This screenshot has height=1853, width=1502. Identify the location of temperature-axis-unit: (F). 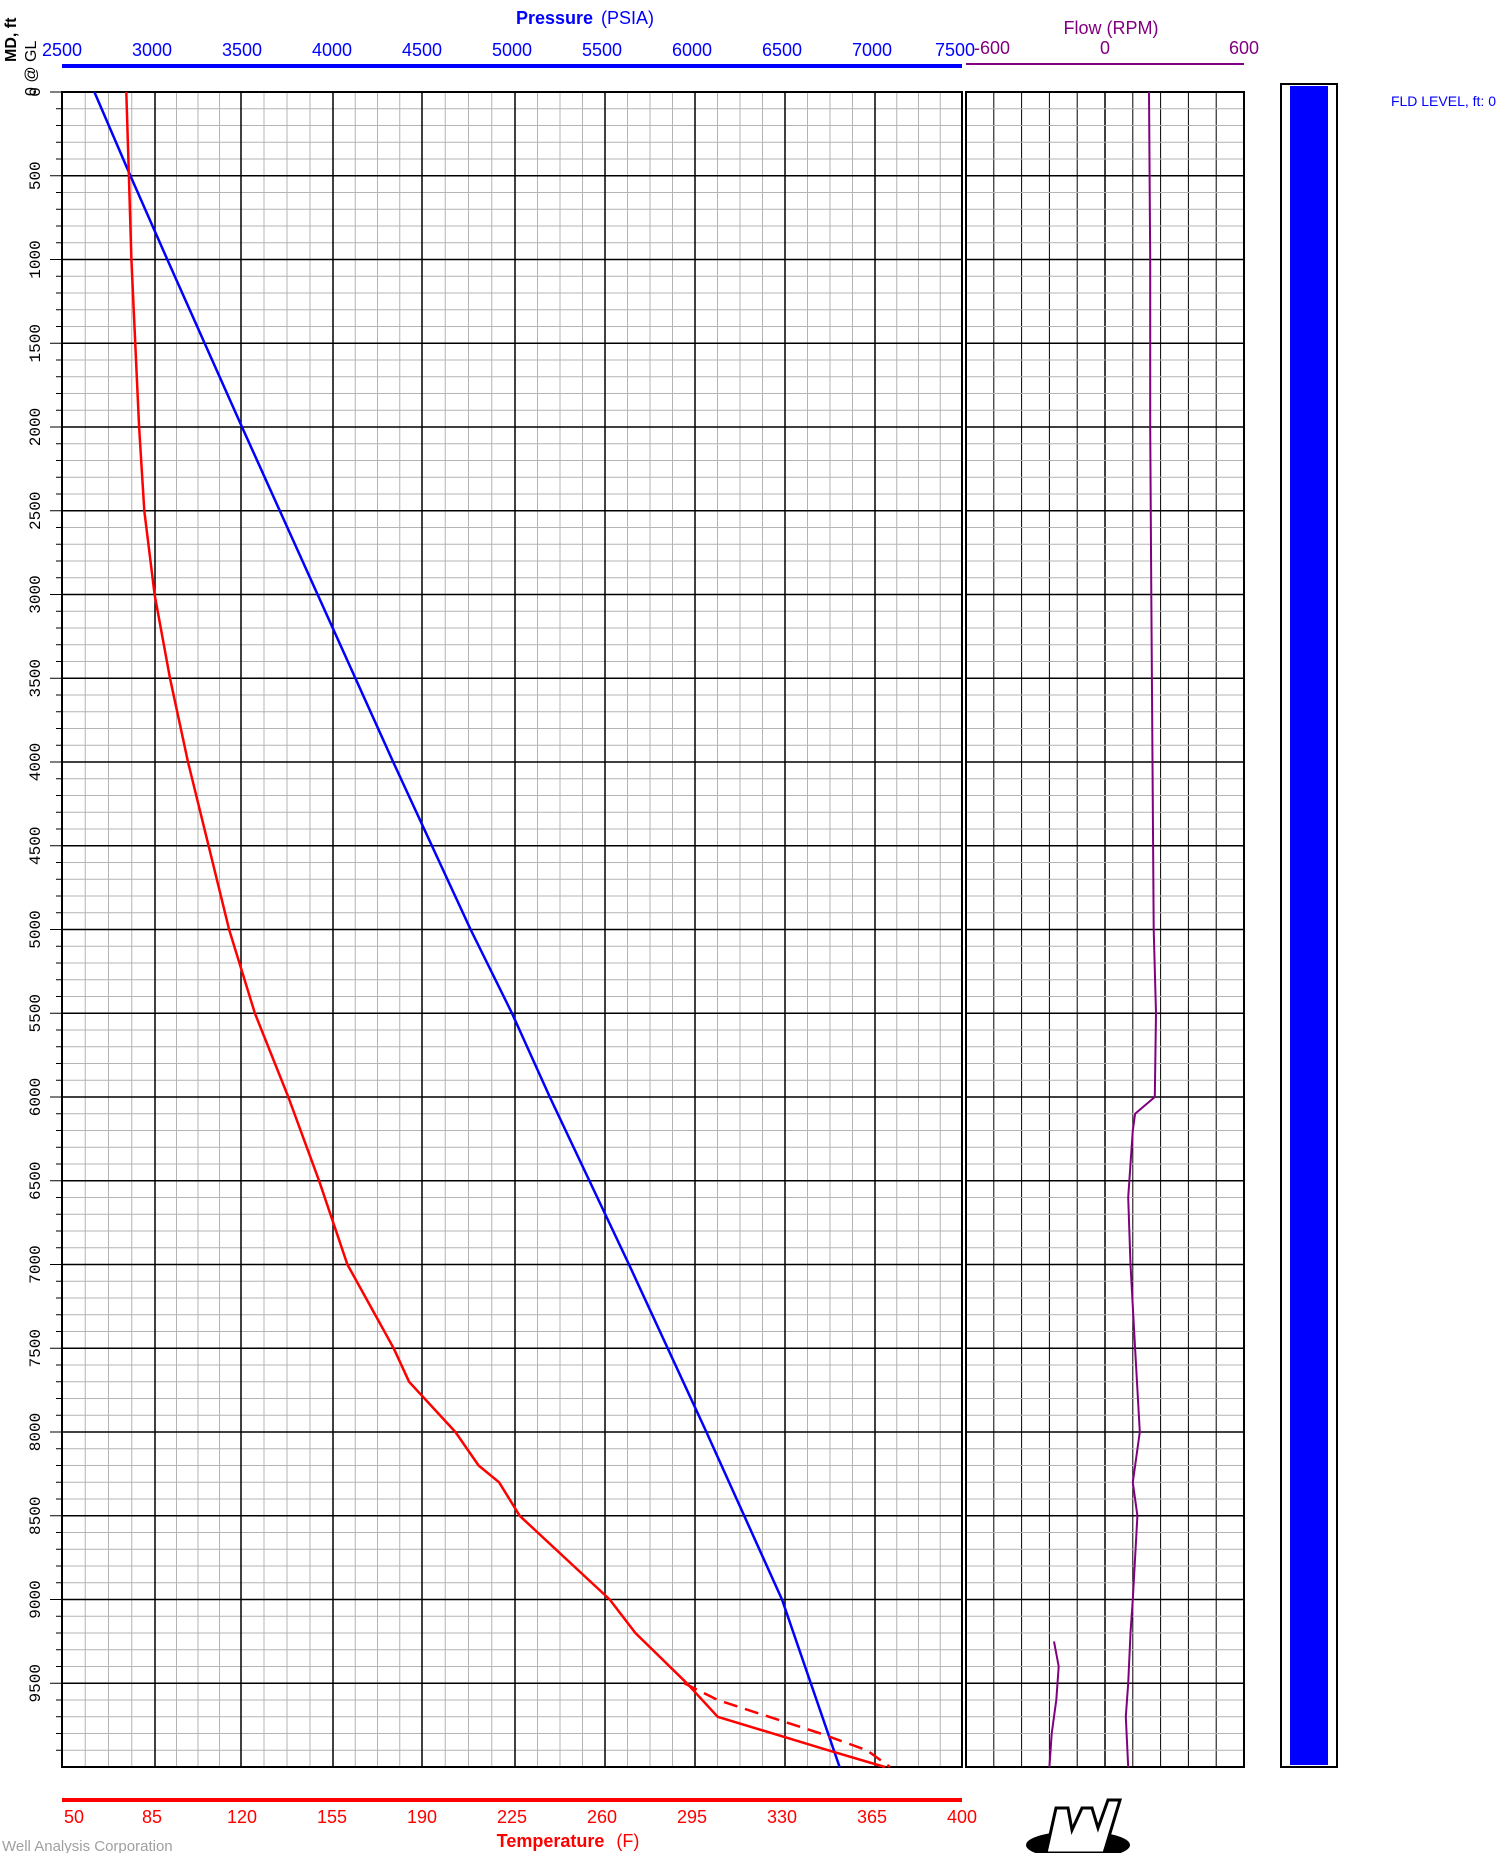
(627, 1841).